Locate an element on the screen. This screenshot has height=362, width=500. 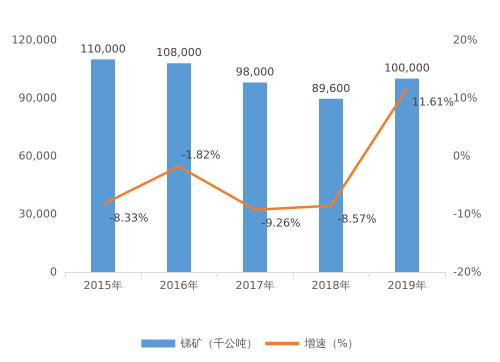
data-label: 98,000 is located at coordinates (255, 72).